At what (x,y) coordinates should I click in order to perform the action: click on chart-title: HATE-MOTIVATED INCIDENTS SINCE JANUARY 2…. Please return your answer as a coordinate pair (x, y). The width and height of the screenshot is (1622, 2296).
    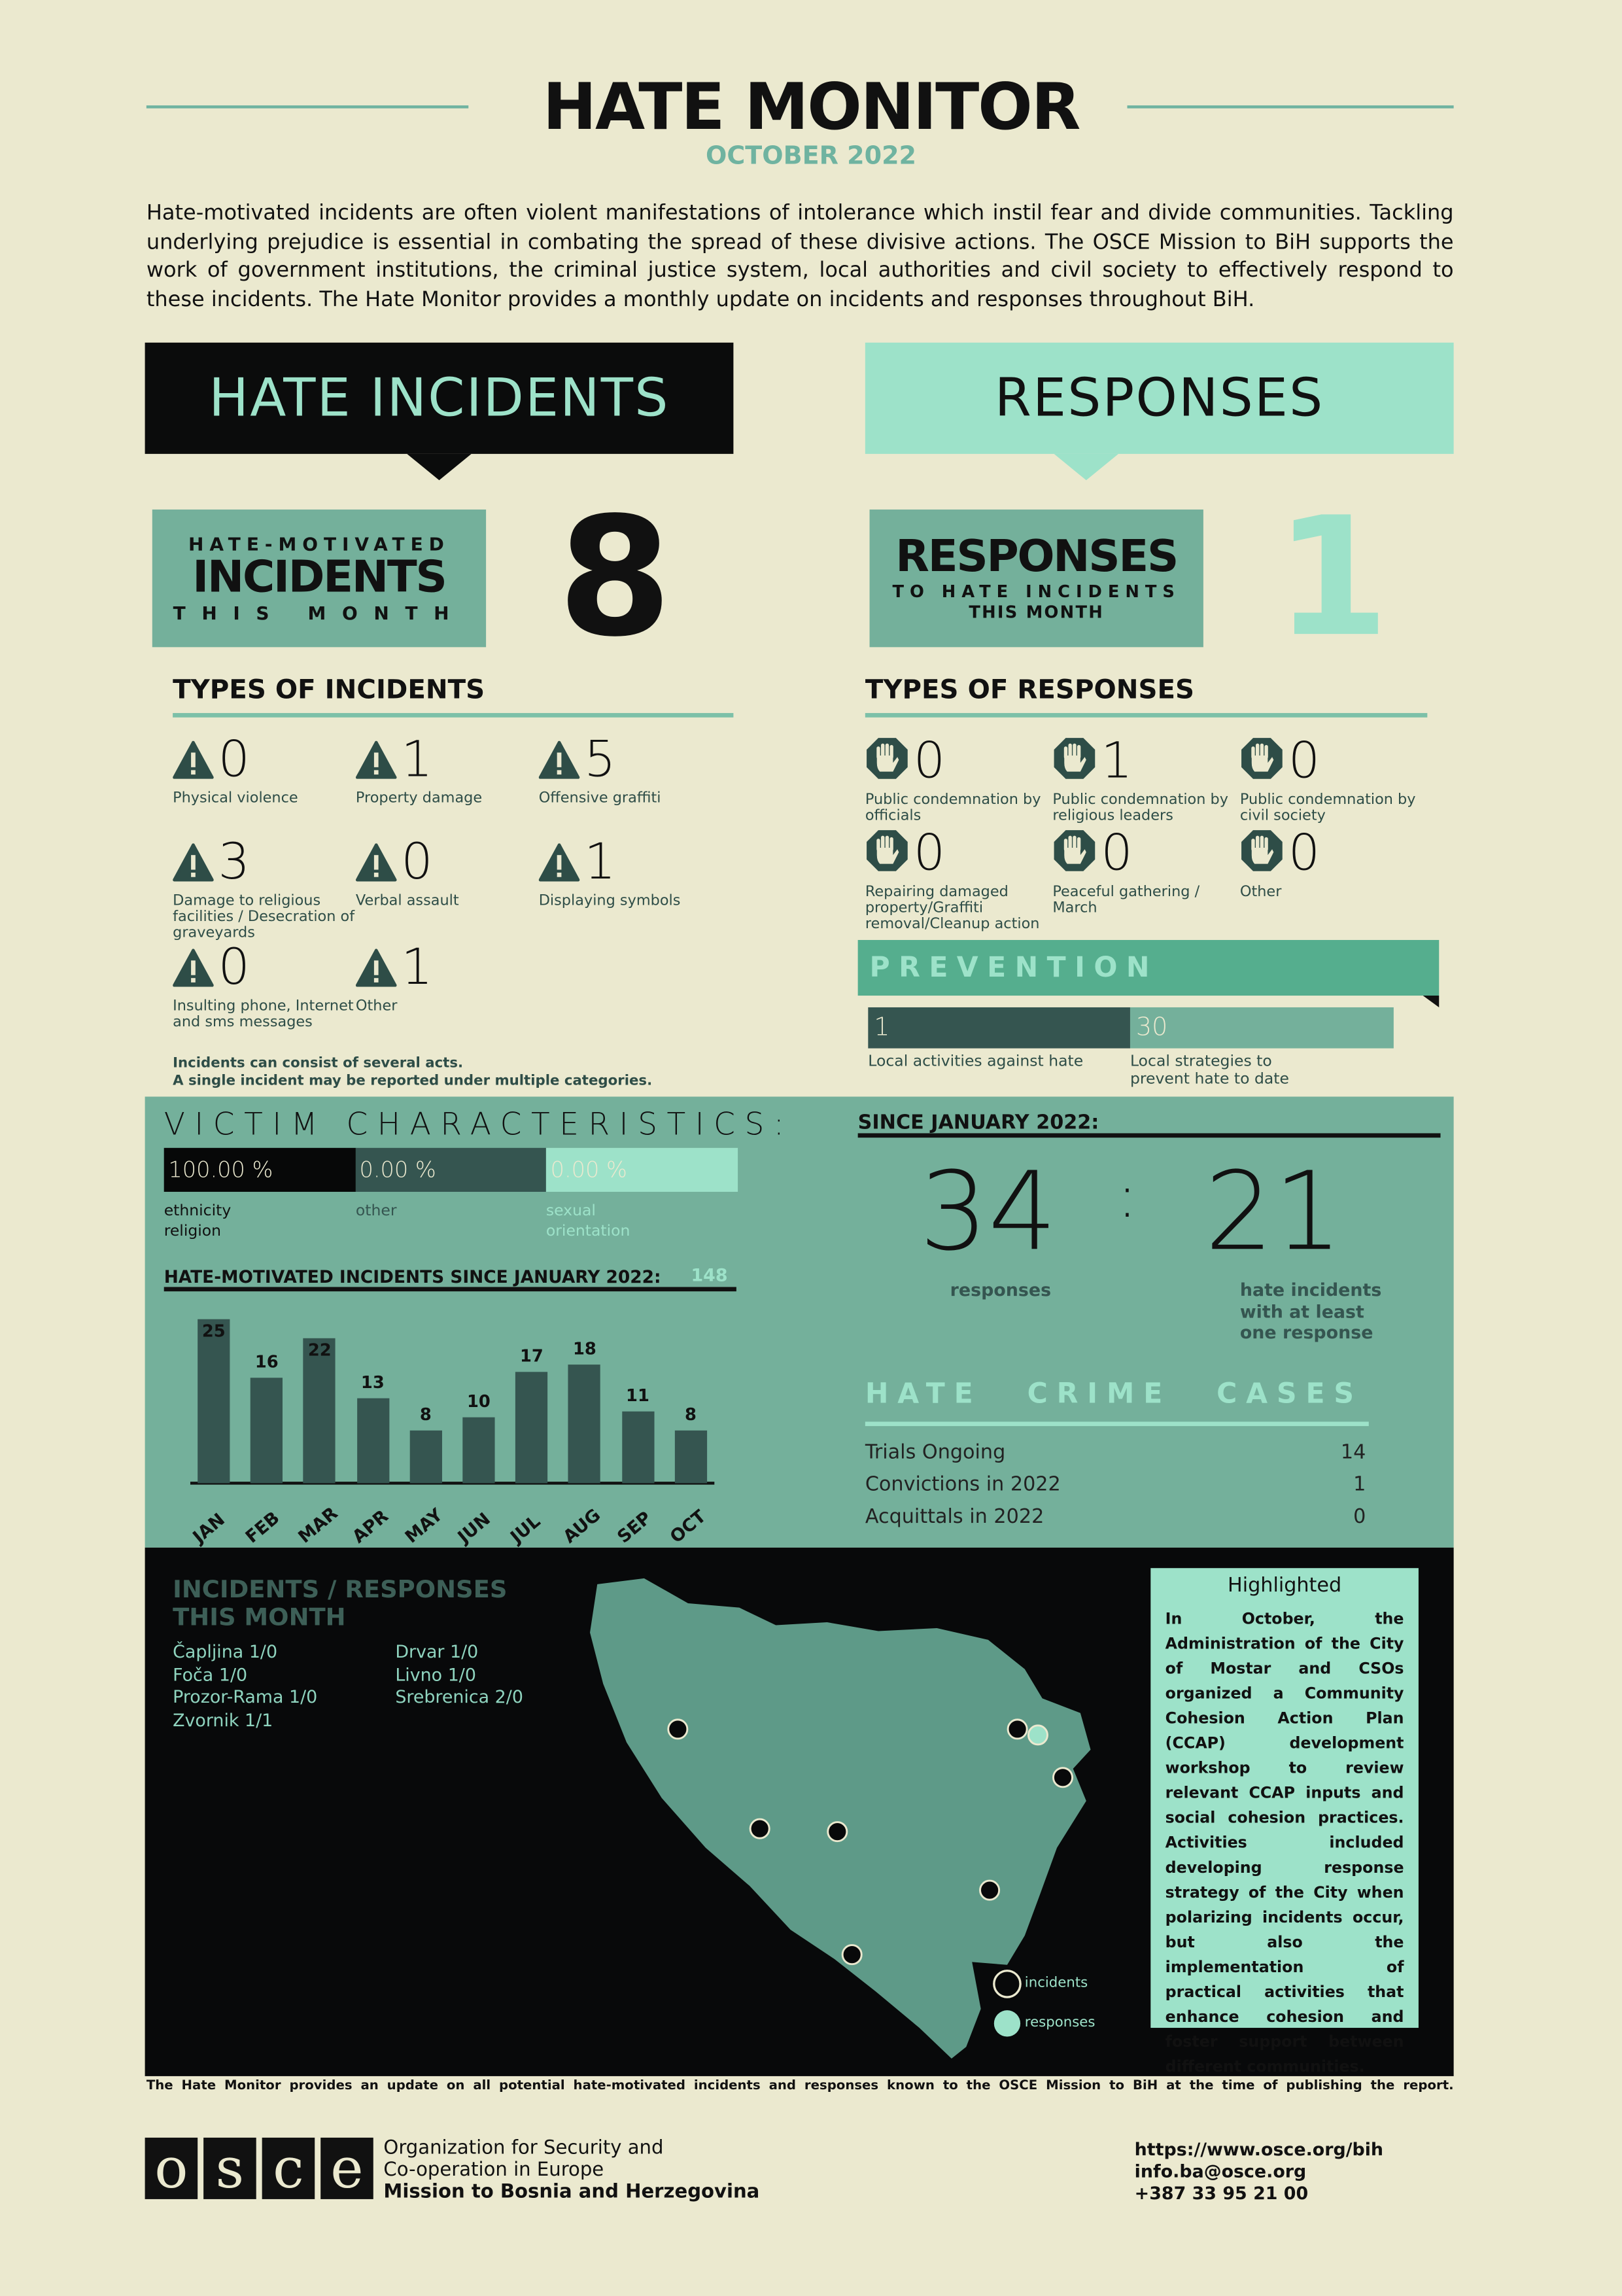
    Looking at the image, I should click on (413, 1276).